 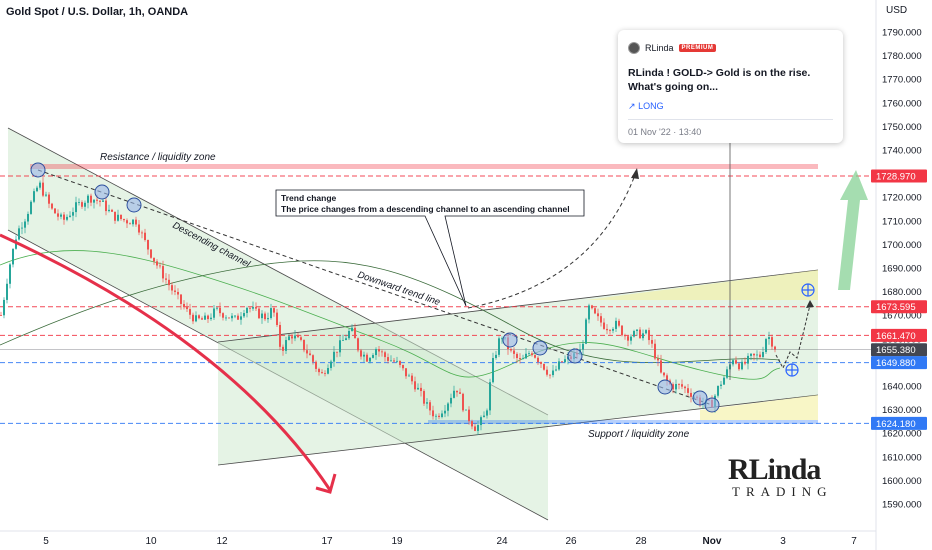 I want to click on projection-arrowhead, so click(x=810, y=304).